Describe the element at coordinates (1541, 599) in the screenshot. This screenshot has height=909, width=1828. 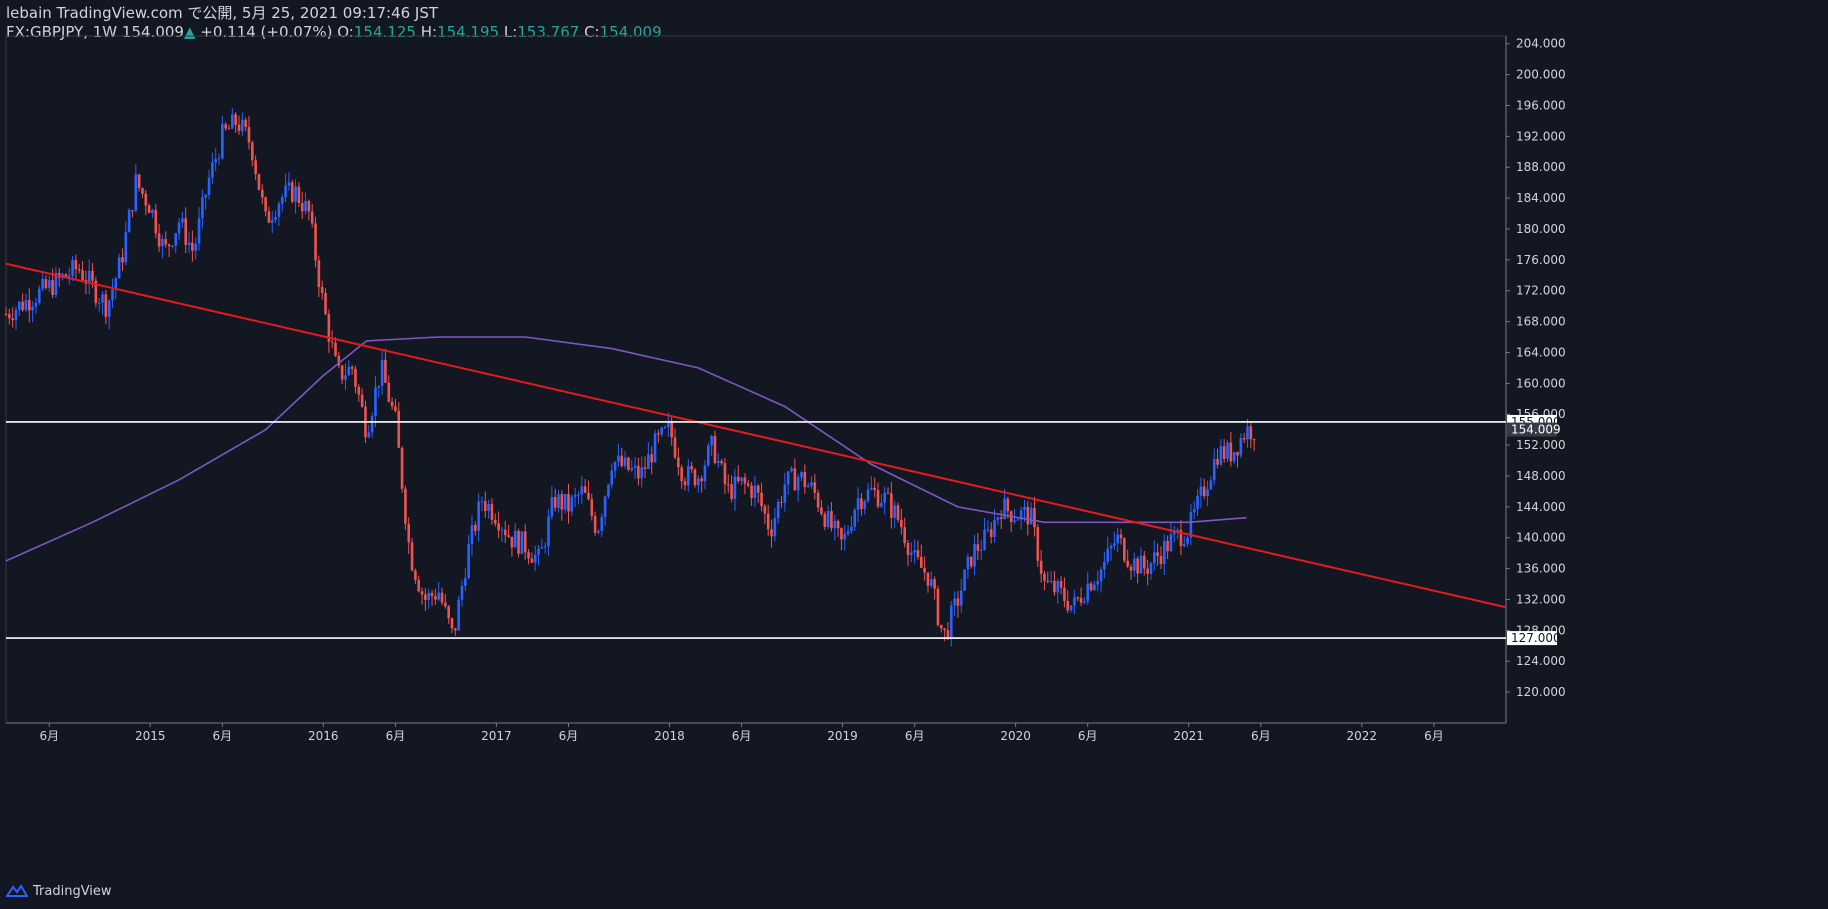
I see `price-tick-label: 132.000` at that location.